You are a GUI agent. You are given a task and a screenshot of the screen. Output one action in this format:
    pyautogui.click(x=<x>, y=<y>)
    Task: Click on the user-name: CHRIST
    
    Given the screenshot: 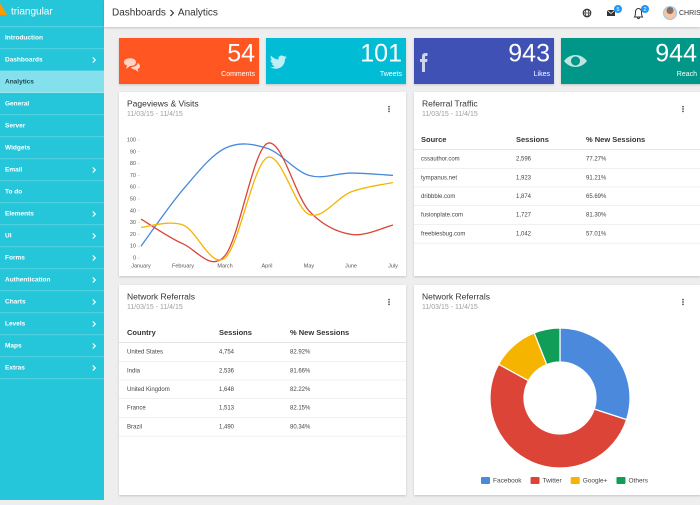 What is the action you would take?
    pyautogui.click(x=689, y=13)
    